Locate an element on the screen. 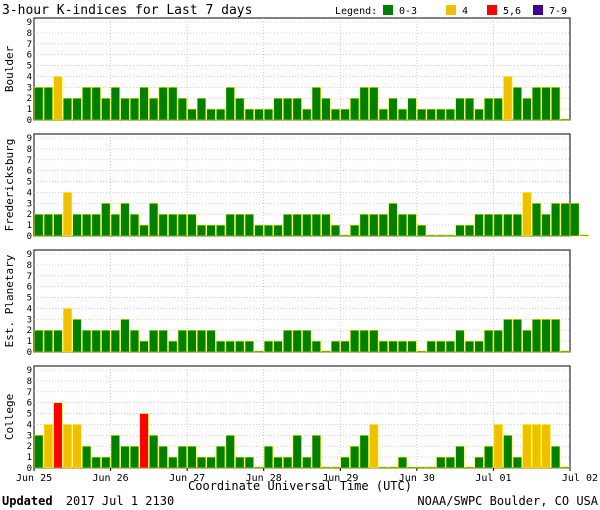 The height and width of the screenshot is (510, 600). legend-label-7-9: 7-9 is located at coordinates (558, 11).